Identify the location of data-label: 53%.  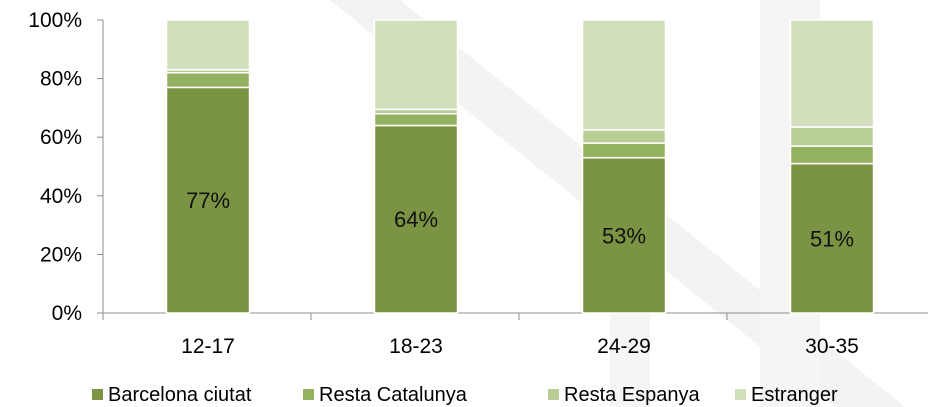
(624, 235).